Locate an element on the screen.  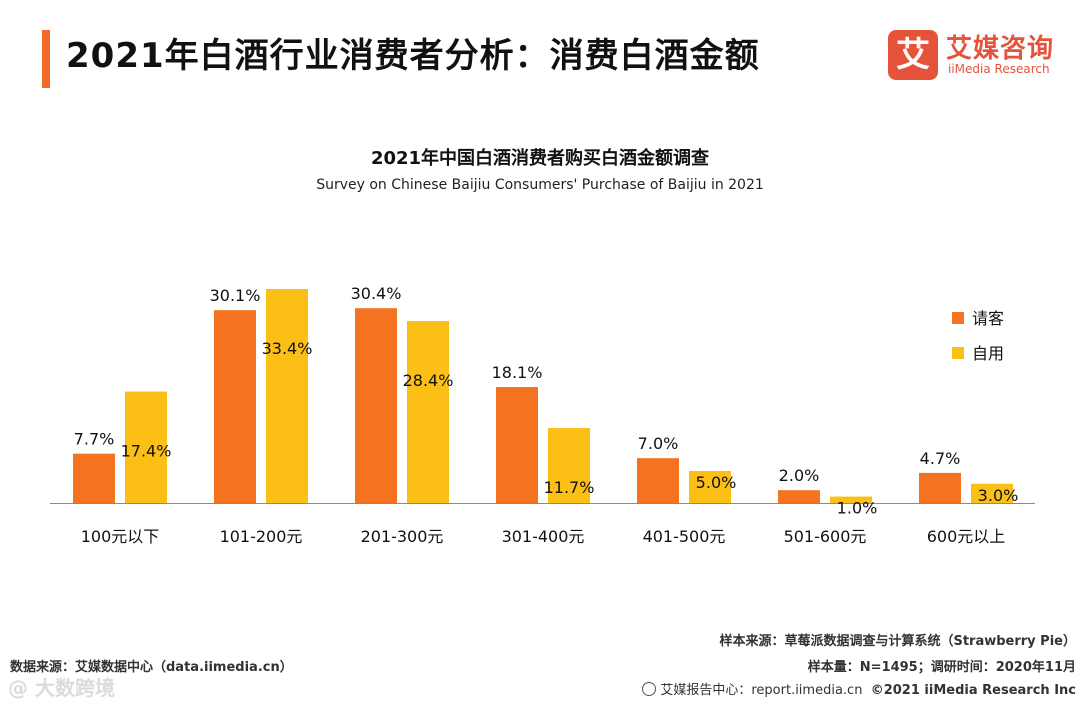
logo-mark-icon: 艾 is located at coordinates (913, 55).